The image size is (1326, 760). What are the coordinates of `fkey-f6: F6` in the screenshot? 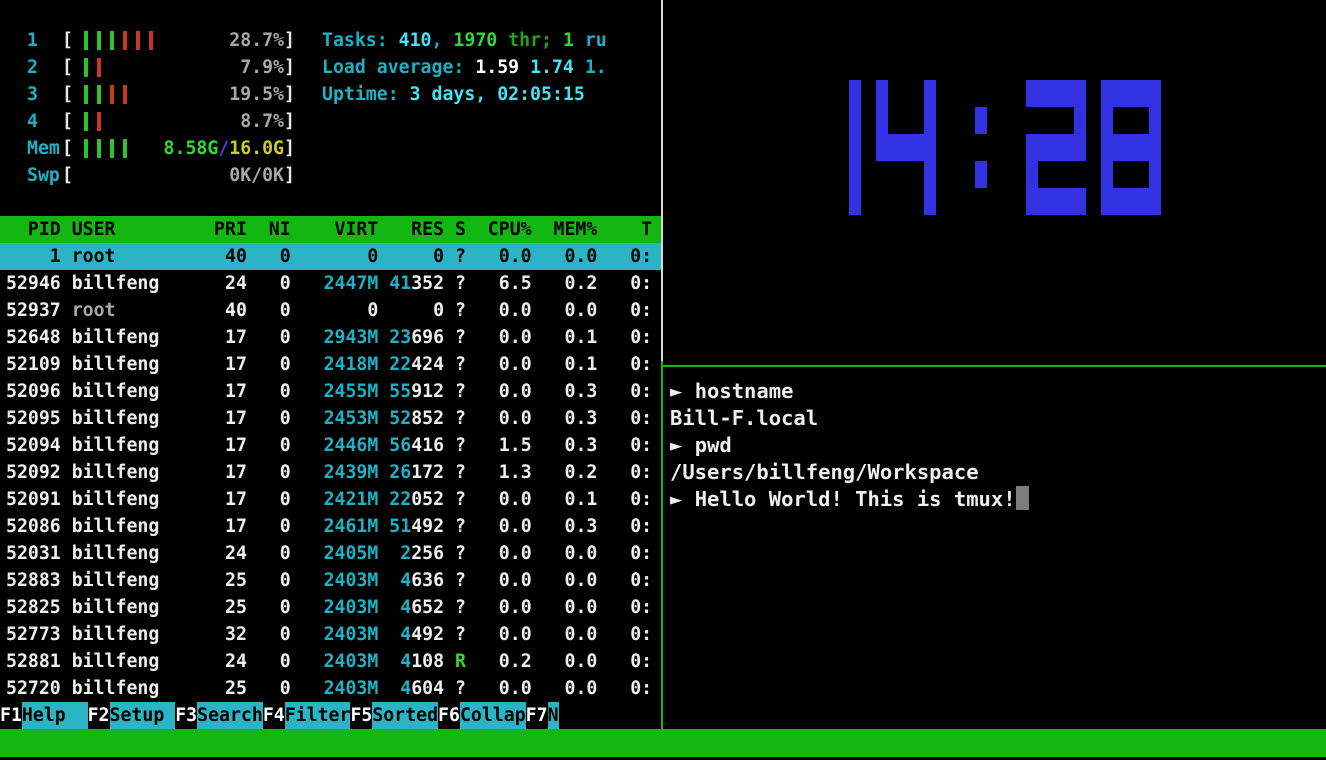 It's located at (449, 715).